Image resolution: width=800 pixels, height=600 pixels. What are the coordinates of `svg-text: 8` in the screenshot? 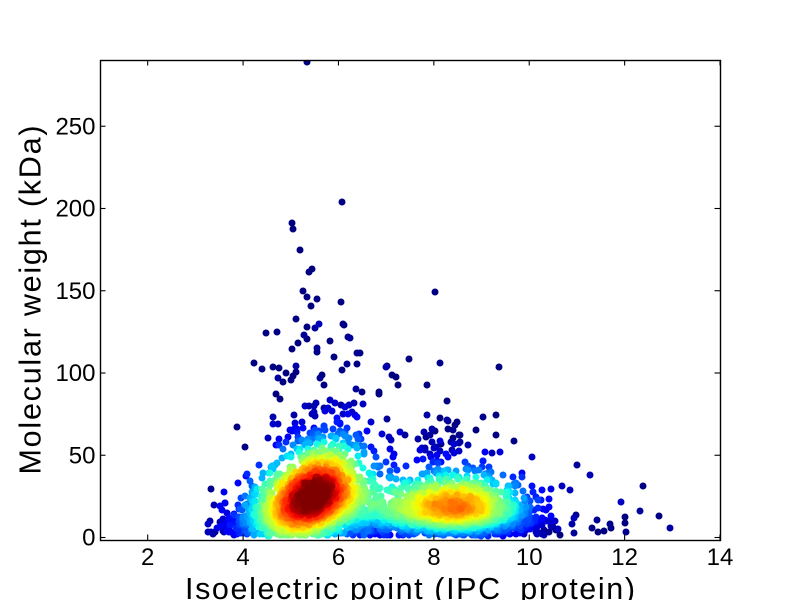 It's located at (433, 557).